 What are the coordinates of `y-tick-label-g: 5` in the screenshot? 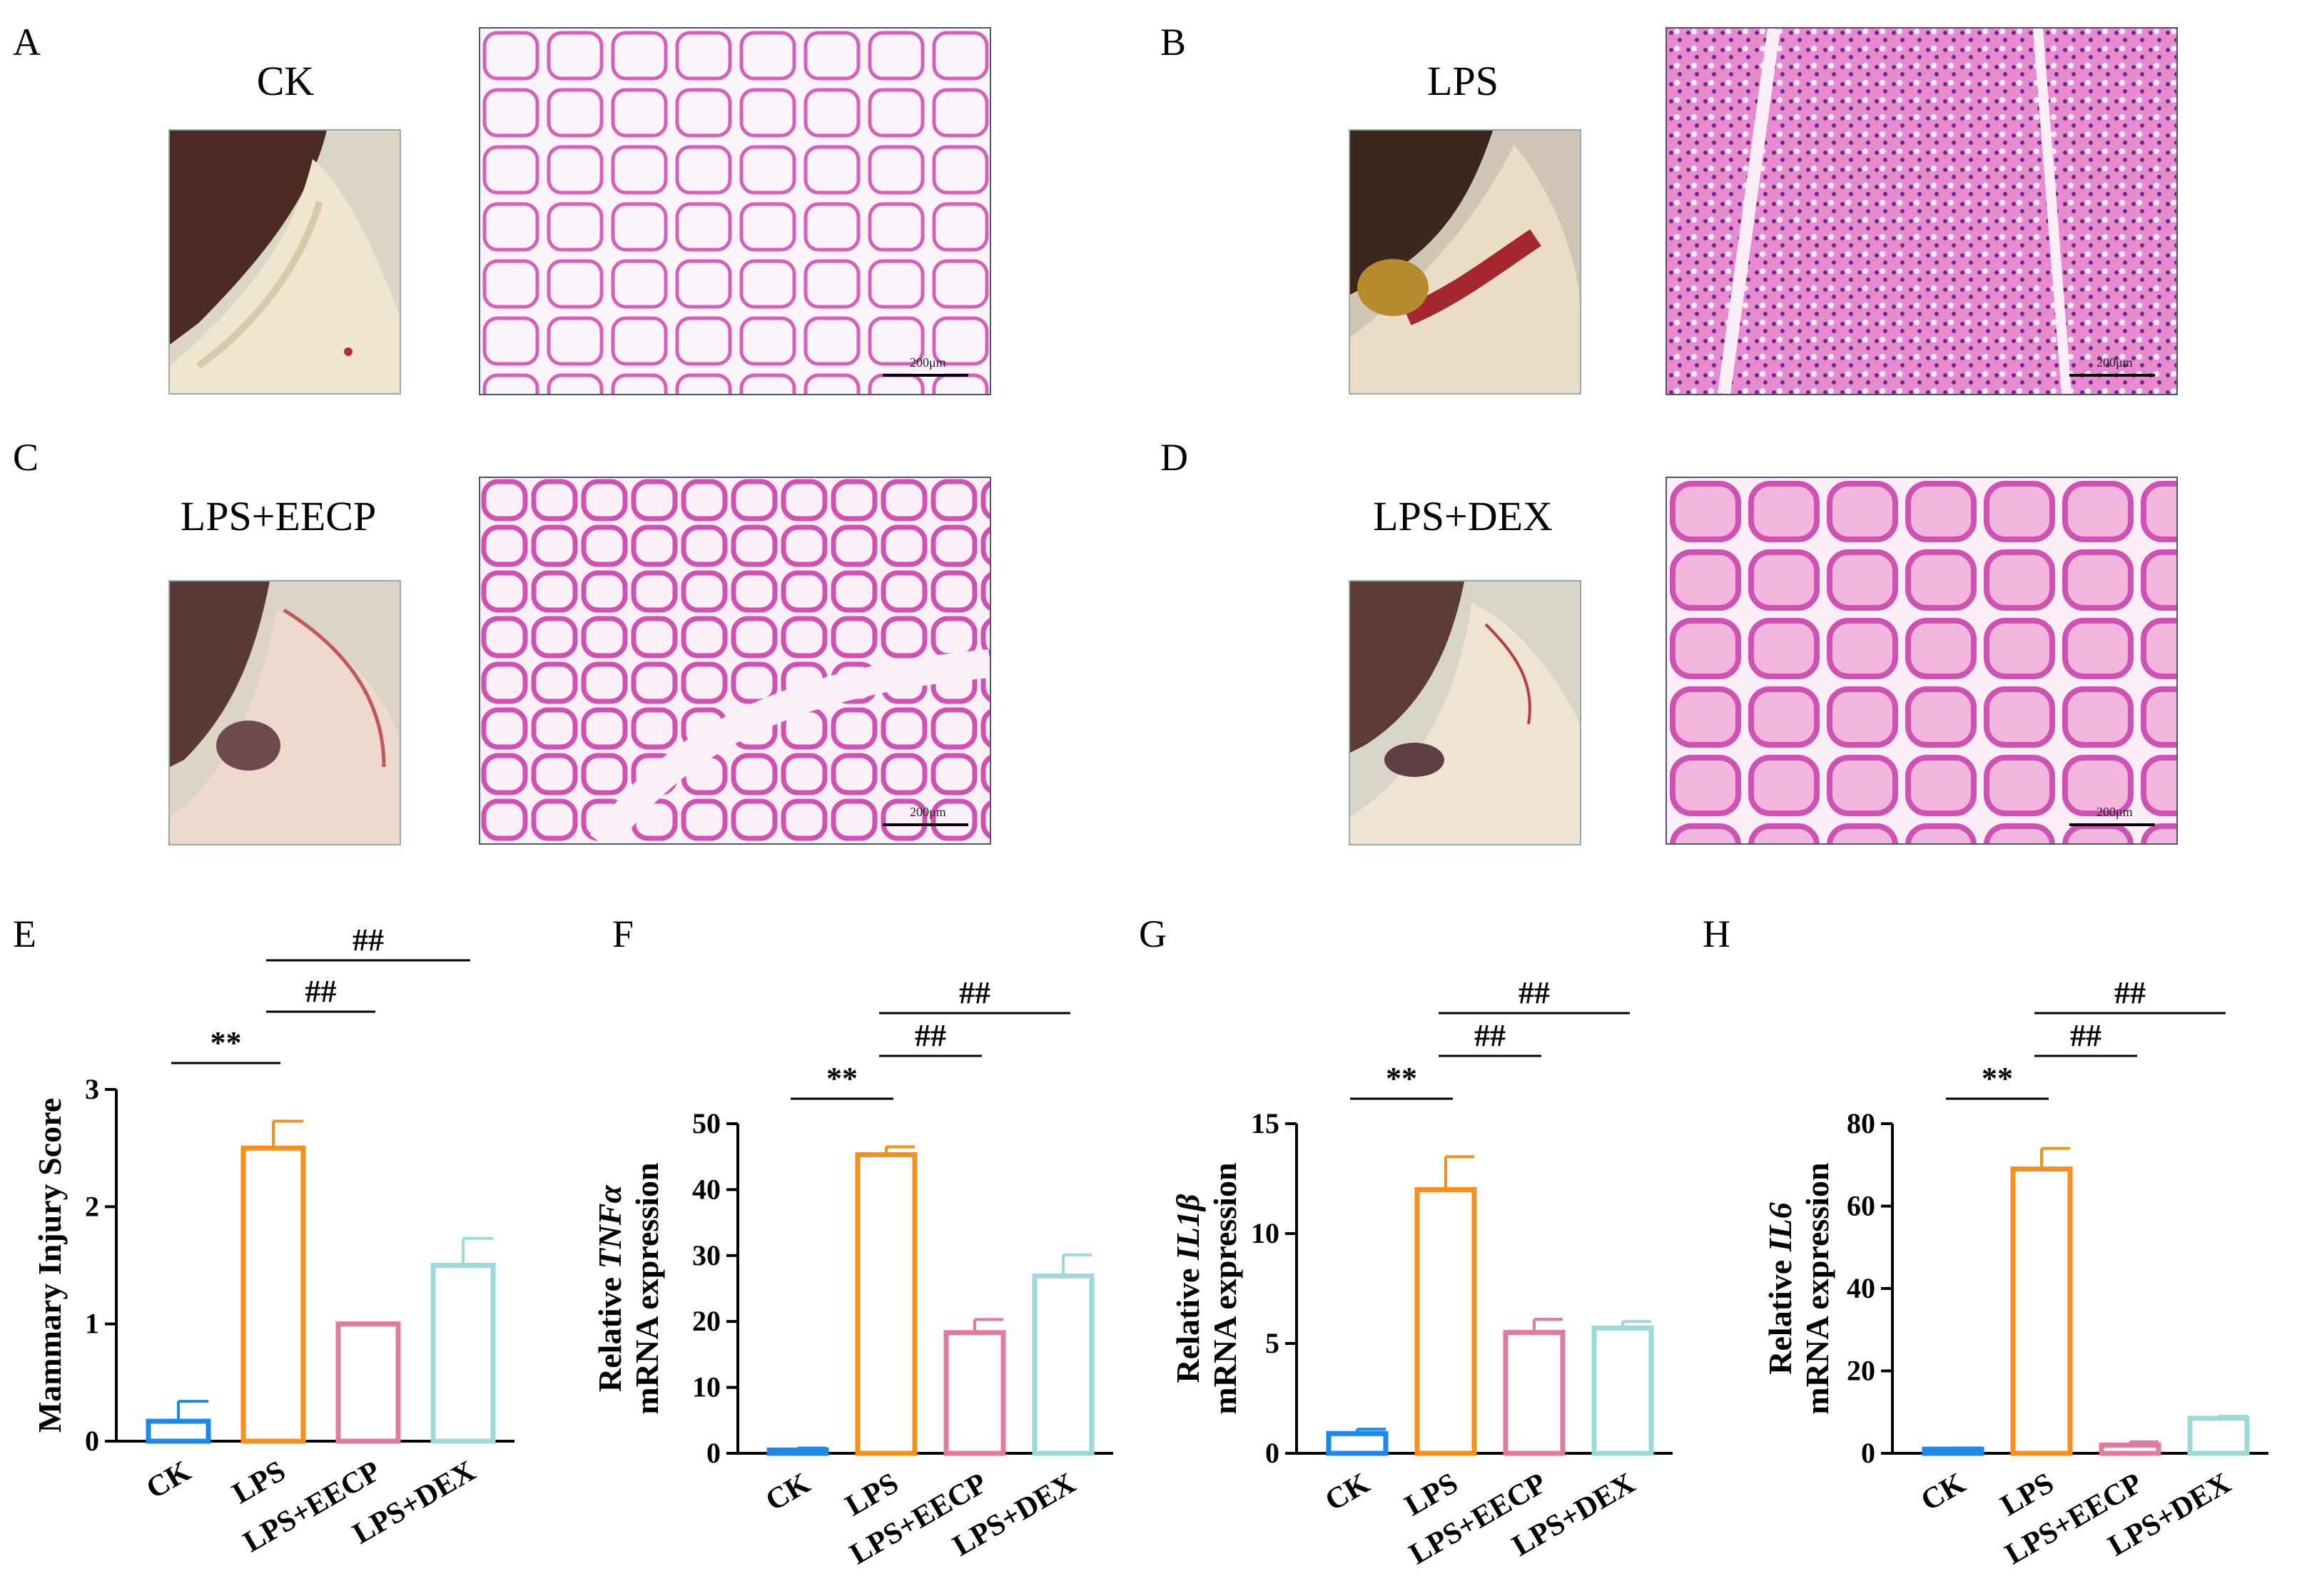 It's located at (1272, 1343).